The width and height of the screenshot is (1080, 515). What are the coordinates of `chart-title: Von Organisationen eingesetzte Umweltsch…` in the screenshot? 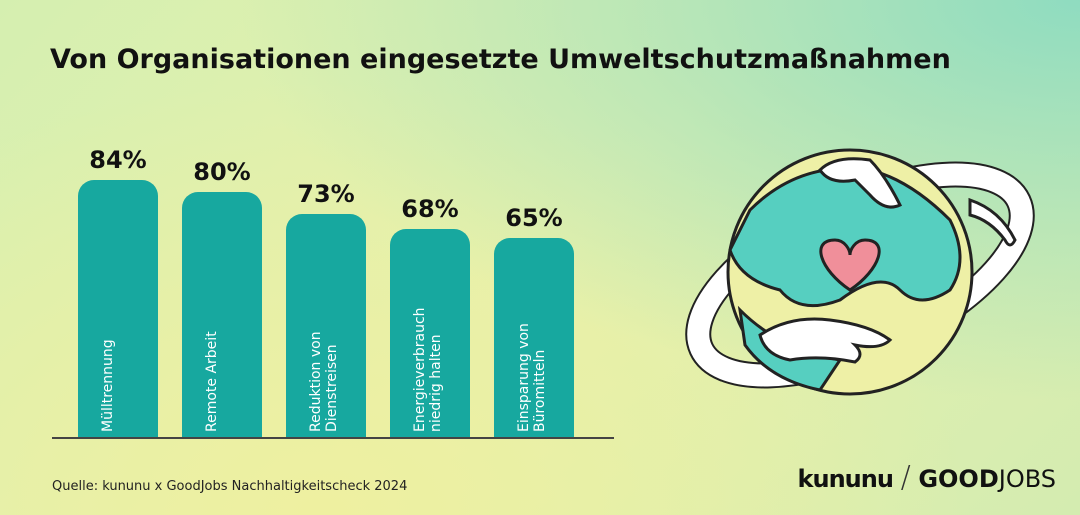 It's located at (500, 59).